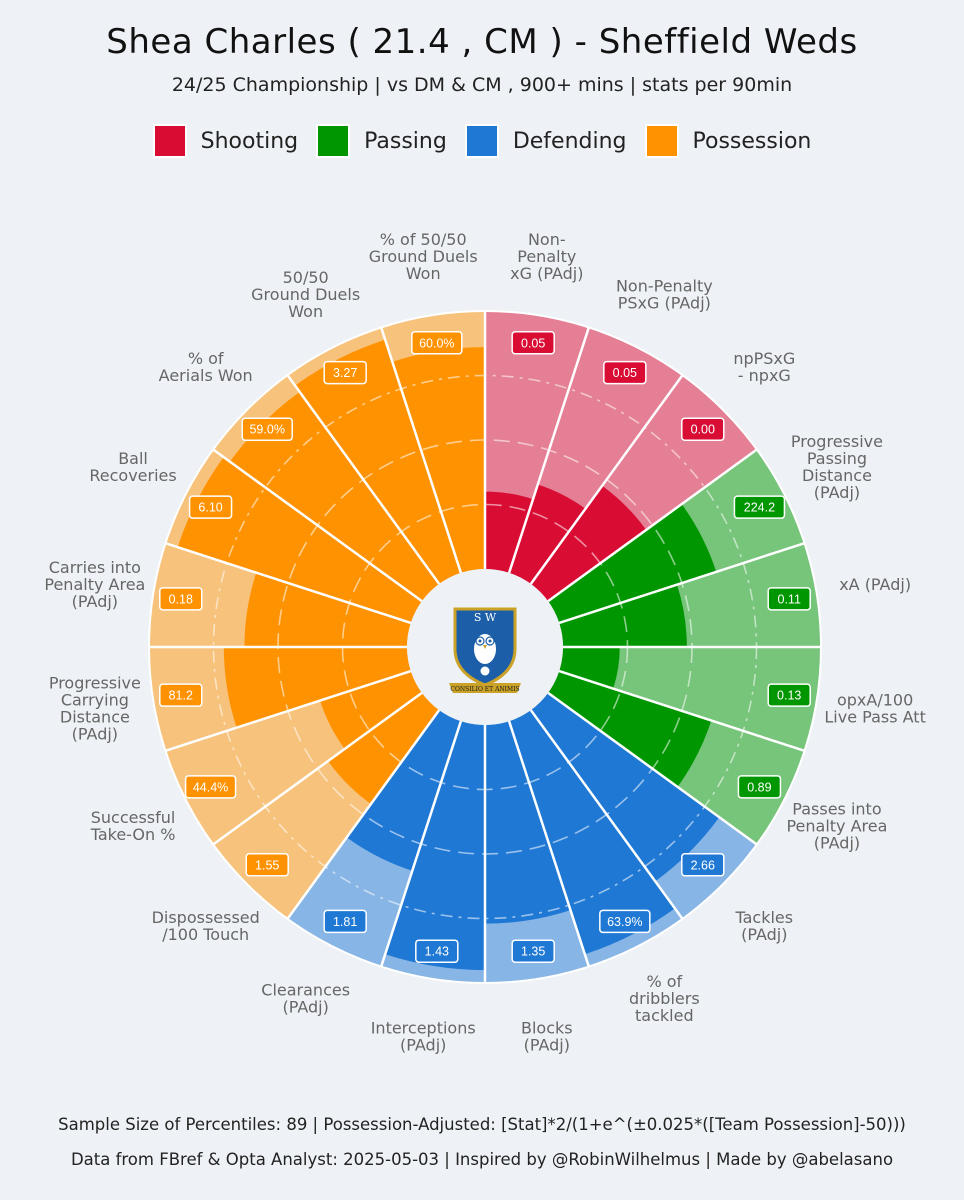 The image size is (964, 1200). I want to click on value-box-carries-into-penalty-area-padj, so click(181, 599).